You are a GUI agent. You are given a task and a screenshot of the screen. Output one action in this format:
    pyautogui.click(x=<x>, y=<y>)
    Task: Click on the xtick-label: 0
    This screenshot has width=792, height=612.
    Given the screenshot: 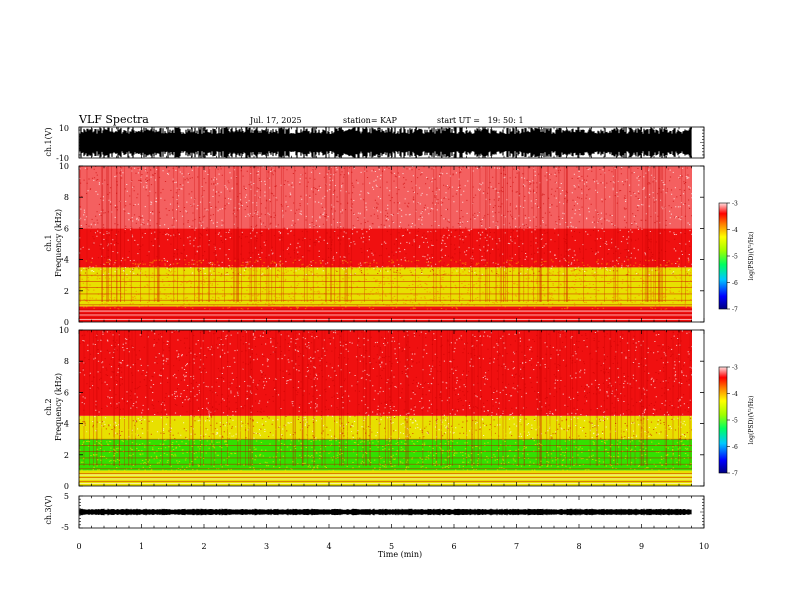 What is the action you would take?
    pyautogui.click(x=78, y=546)
    